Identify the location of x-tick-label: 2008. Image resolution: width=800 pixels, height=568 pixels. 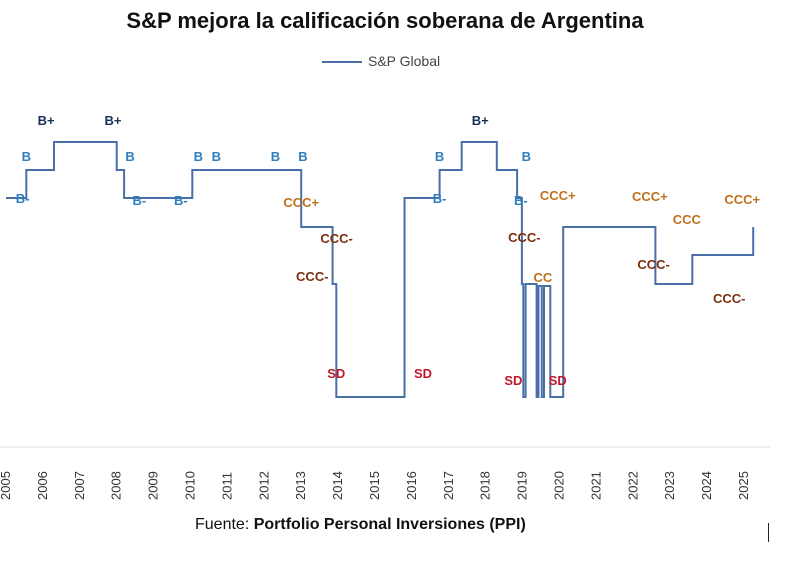
(116, 485).